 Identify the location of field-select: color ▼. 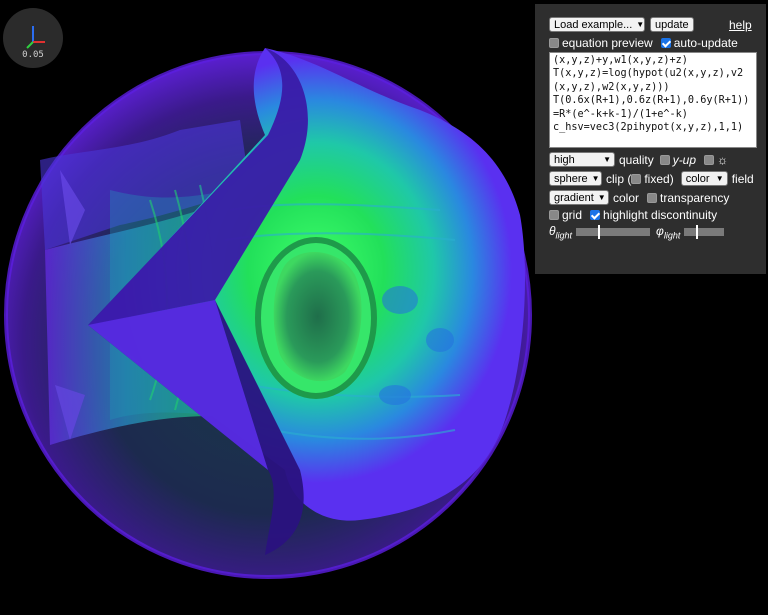
(704, 178).